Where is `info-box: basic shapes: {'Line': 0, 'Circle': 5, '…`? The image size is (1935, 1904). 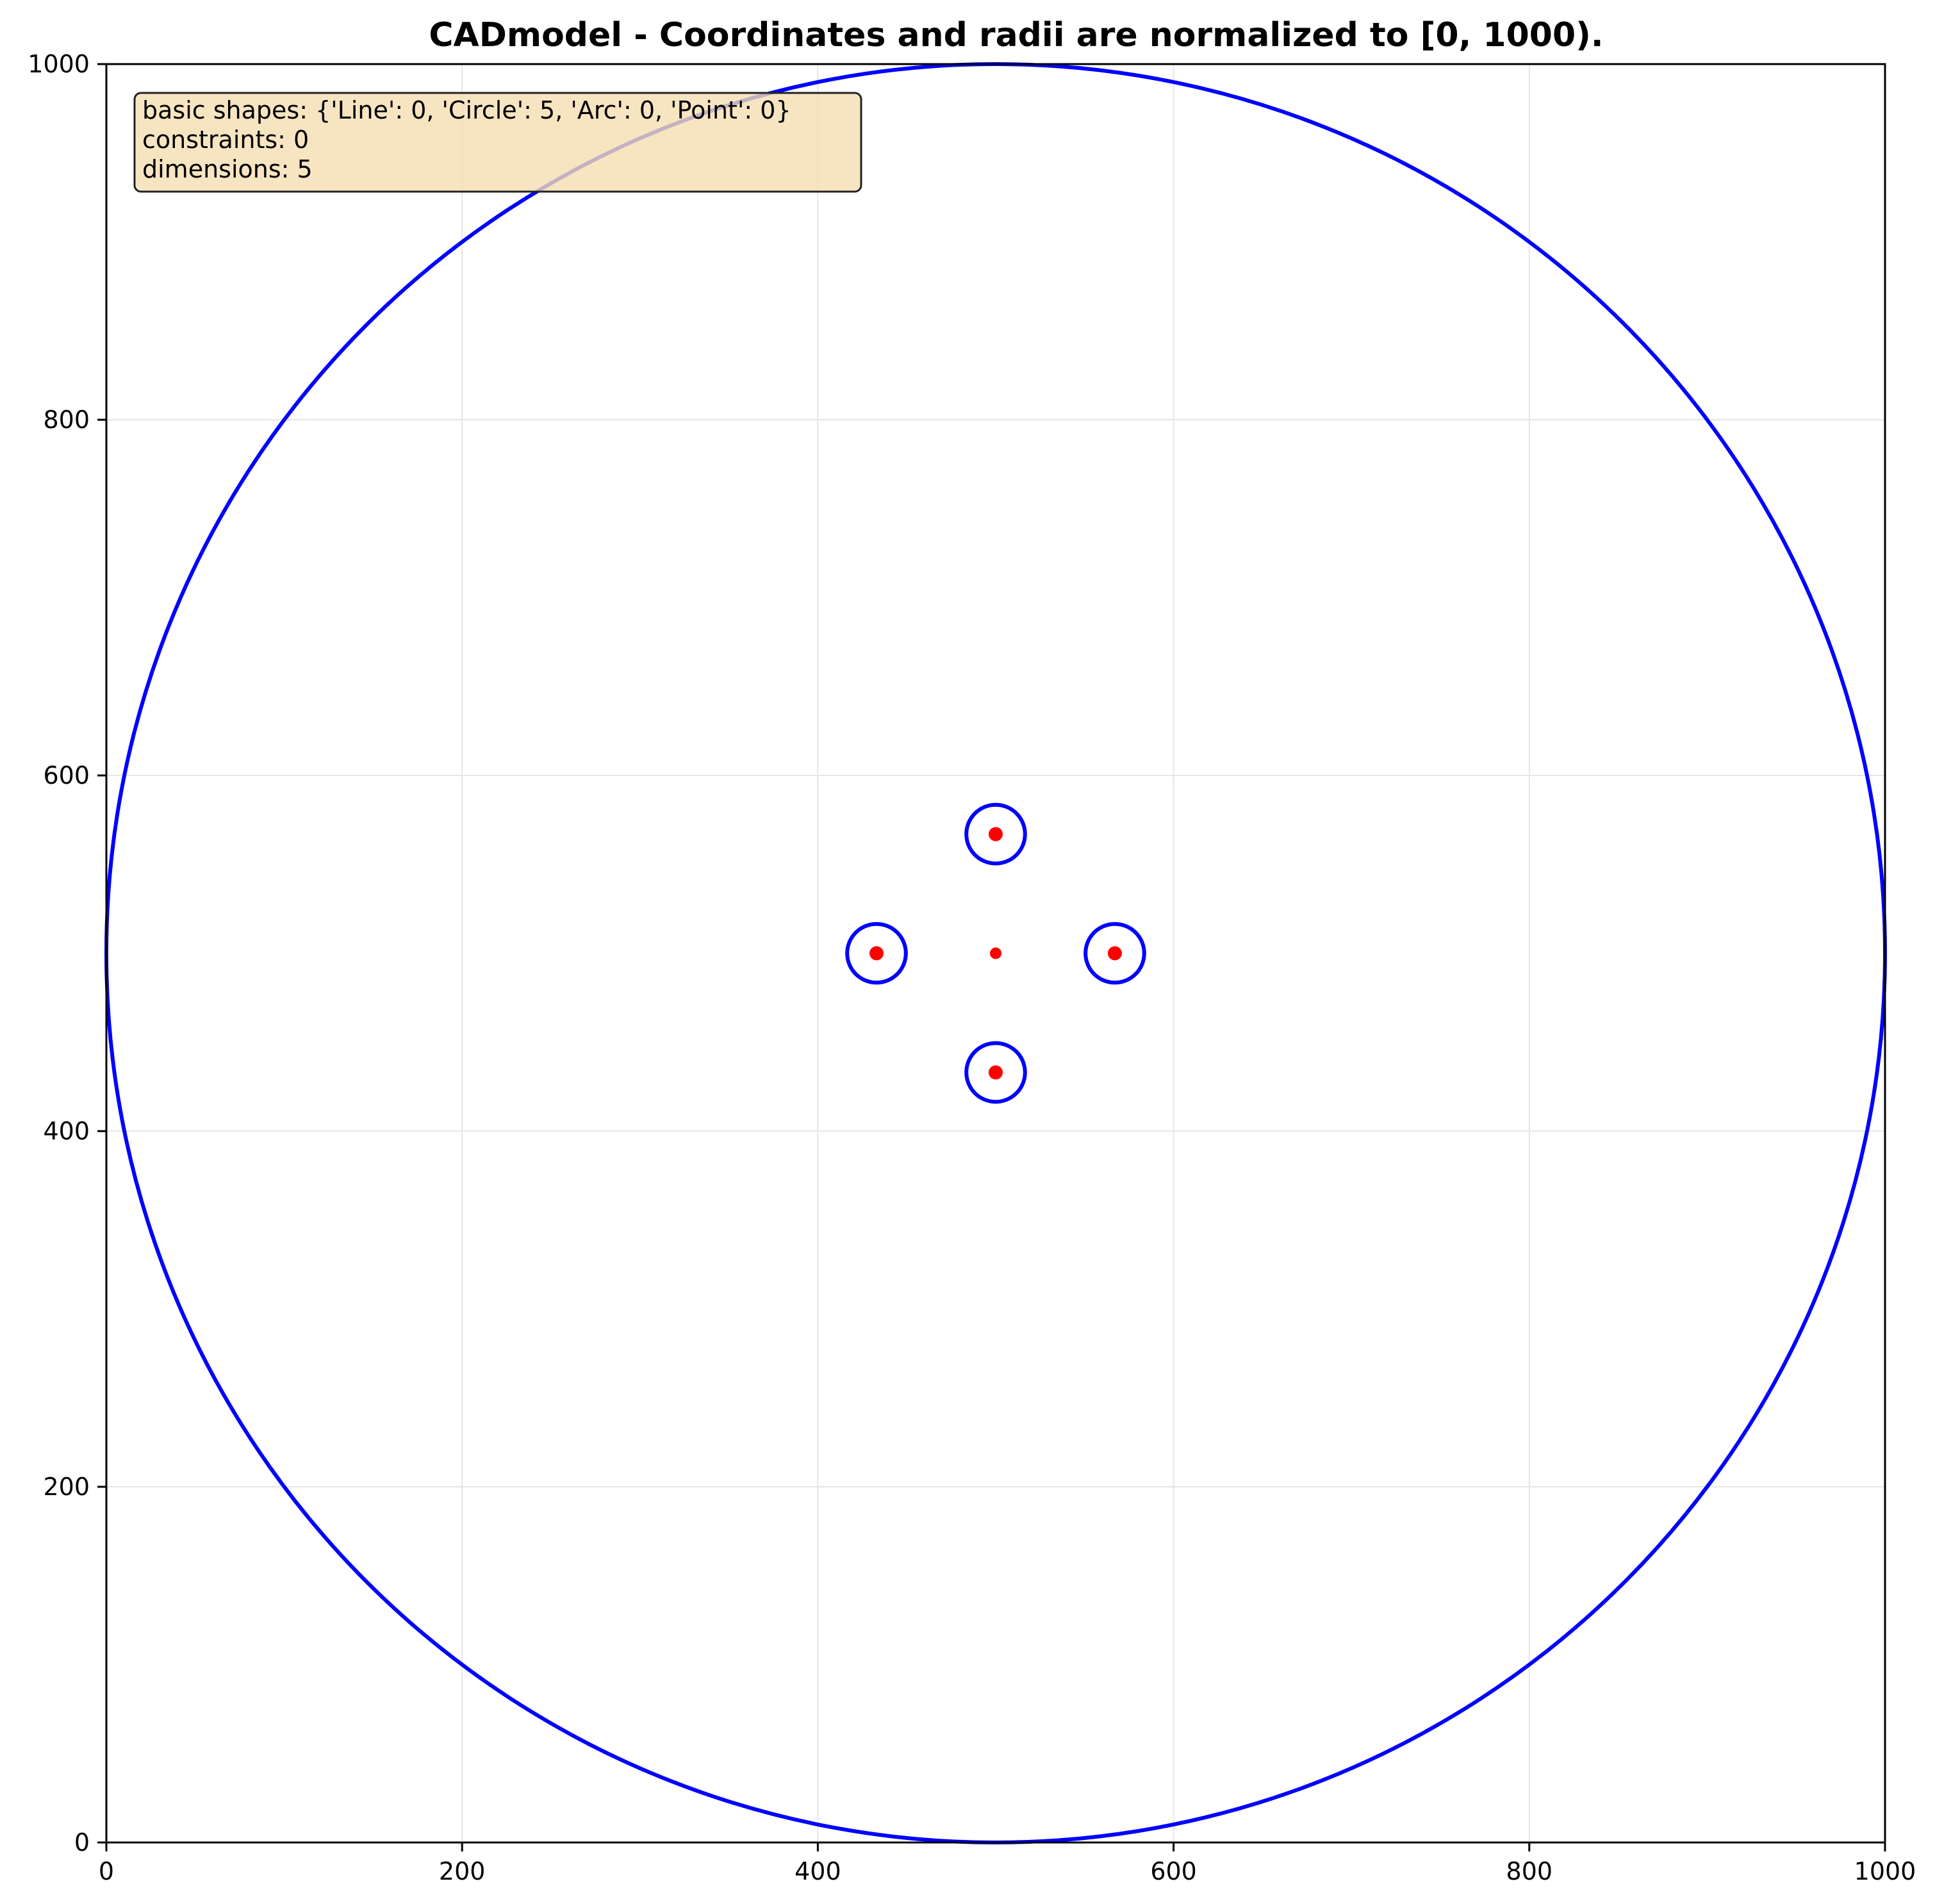 info-box: basic shapes: {'Line': 0, 'Circle': 5, '… is located at coordinates (497, 142).